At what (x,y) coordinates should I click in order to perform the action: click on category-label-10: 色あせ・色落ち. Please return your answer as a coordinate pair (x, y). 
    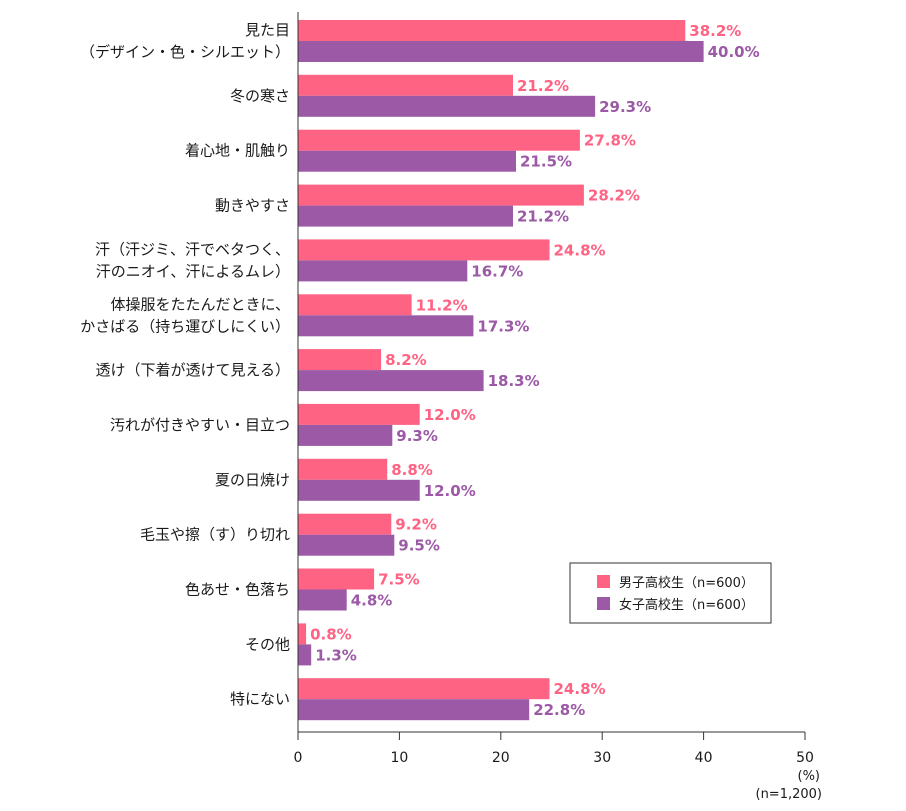
    Looking at the image, I should click on (237, 590).